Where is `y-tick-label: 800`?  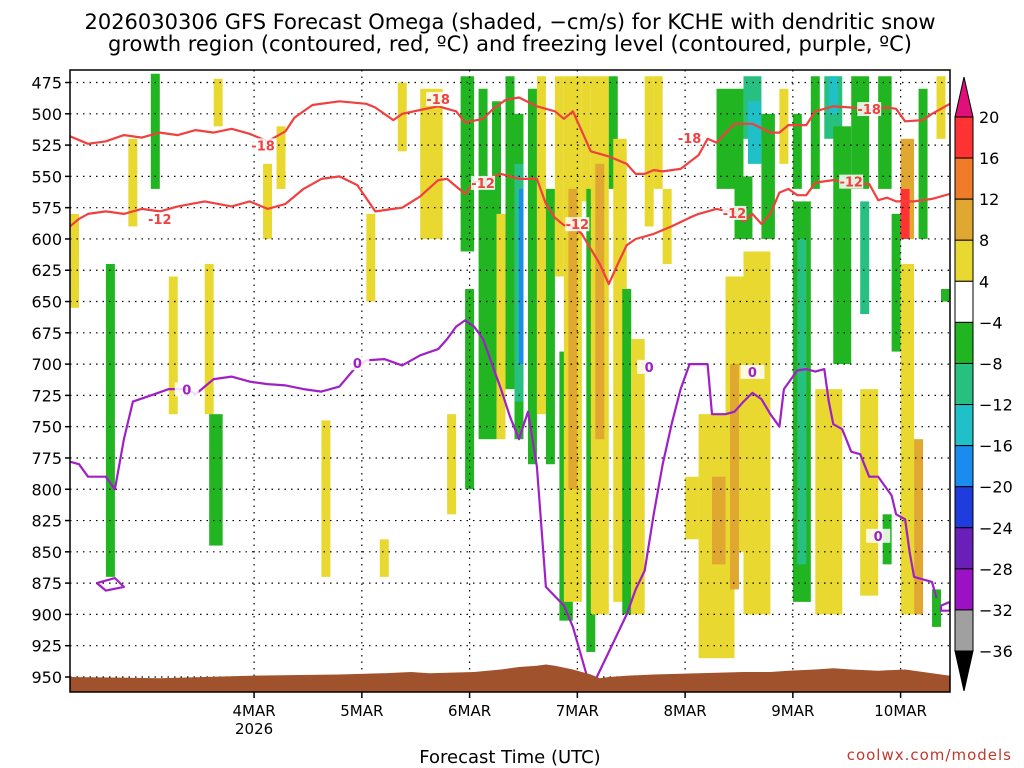 y-tick-label: 800 is located at coordinates (46, 489).